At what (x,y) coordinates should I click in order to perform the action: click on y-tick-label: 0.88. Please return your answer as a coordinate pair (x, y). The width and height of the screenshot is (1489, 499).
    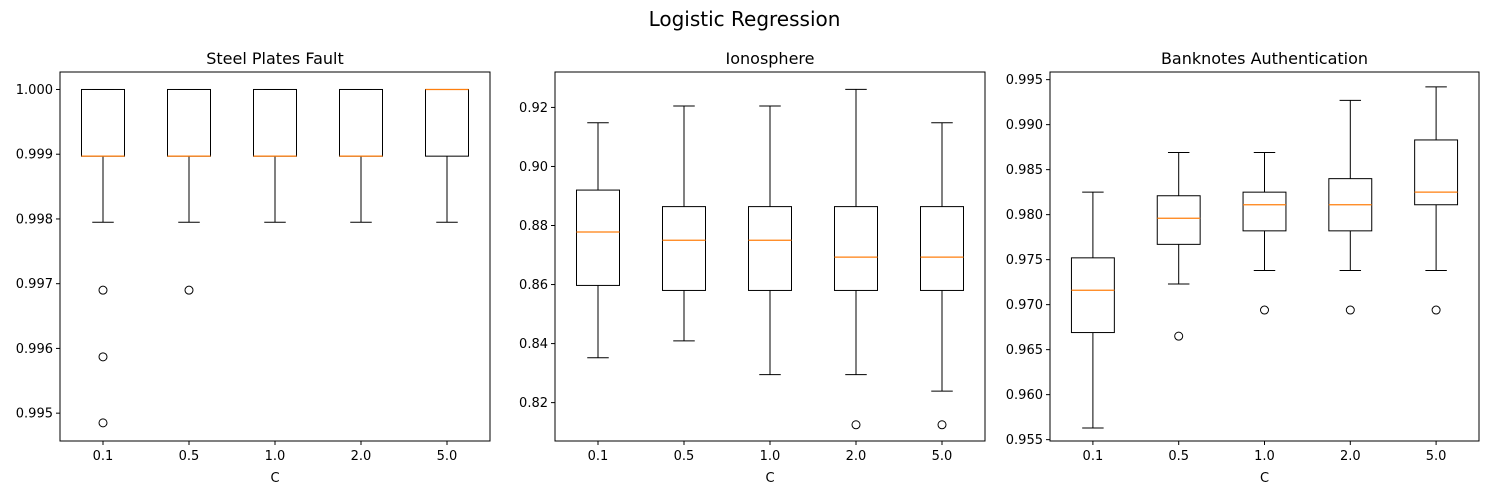
    Looking at the image, I should click on (533, 226).